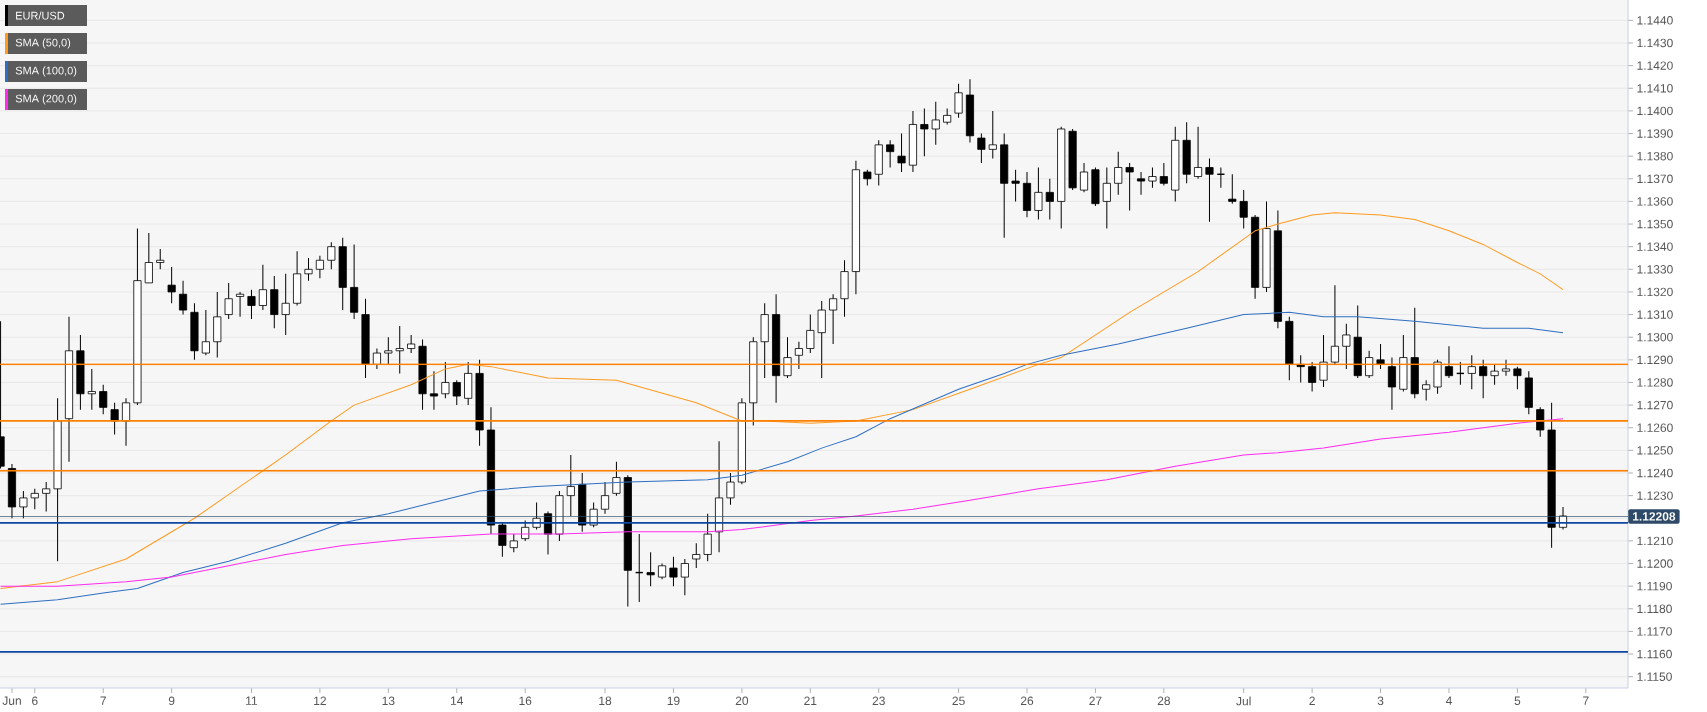  What do you see at coordinates (958, 701) in the screenshot?
I see `x-tick-label: 25` at bounding box center [958, 701].